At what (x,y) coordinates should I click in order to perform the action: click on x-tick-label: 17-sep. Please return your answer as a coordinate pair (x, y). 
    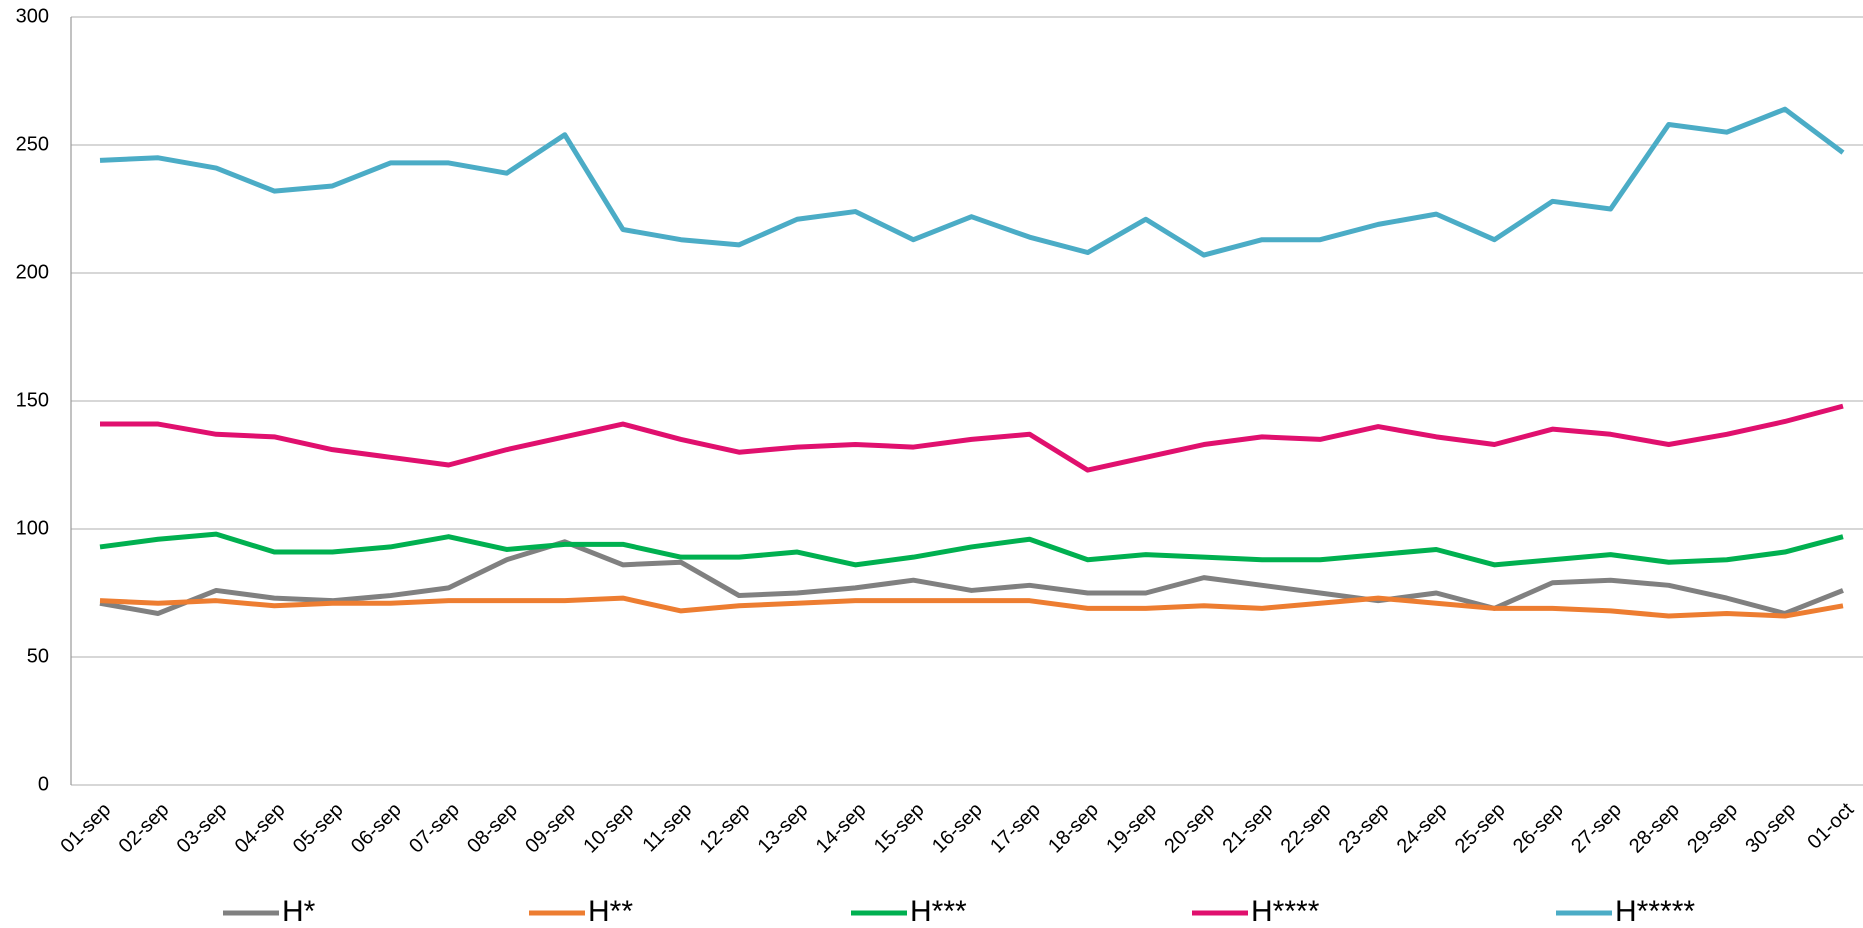
    Looking at the image, I should click on (1015, 828).